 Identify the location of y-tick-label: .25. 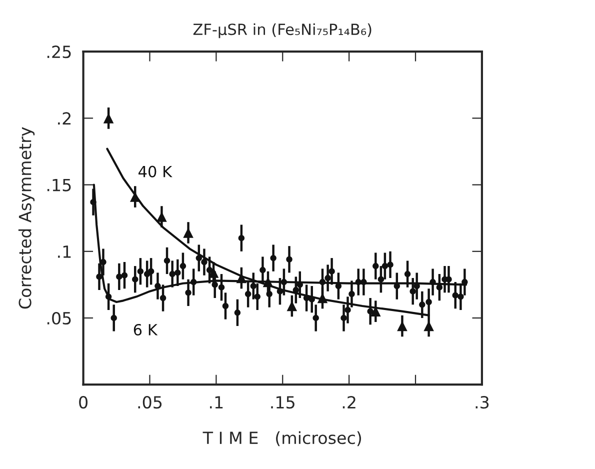
(59, 52).